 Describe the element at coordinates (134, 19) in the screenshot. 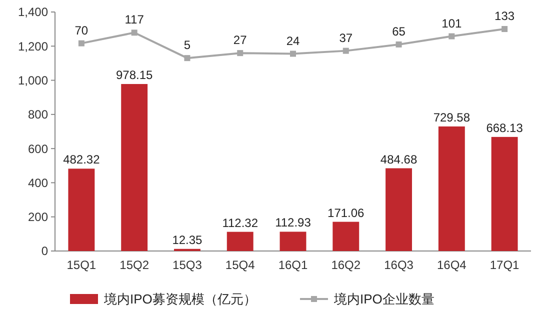

I see `data-label: 117` at that location.